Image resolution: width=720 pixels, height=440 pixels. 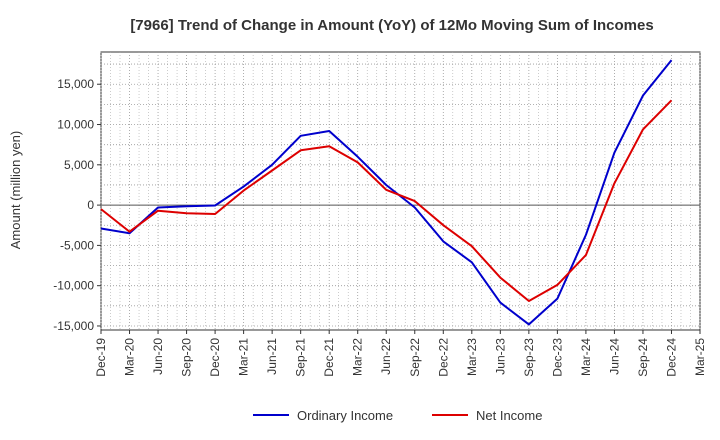 What do you see at coordinates (130, 357) in the screenshot?
I see `x-tick-label: Mar-20` at bounding box center [130, 357].